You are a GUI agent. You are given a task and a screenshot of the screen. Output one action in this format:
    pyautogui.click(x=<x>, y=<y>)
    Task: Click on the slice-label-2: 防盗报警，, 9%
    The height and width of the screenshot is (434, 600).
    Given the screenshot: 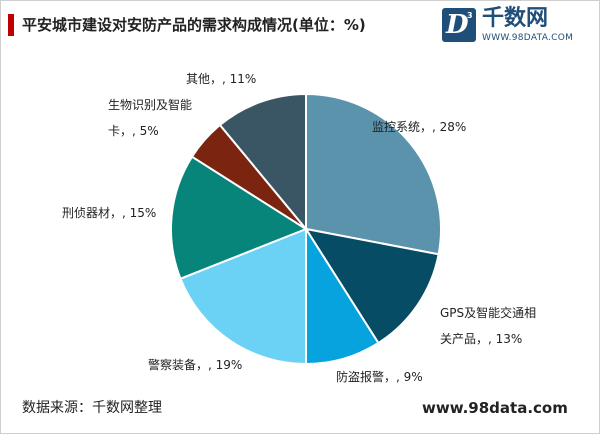 What is the action you would take?
    pyautogui.click(x=379, y=377)
    